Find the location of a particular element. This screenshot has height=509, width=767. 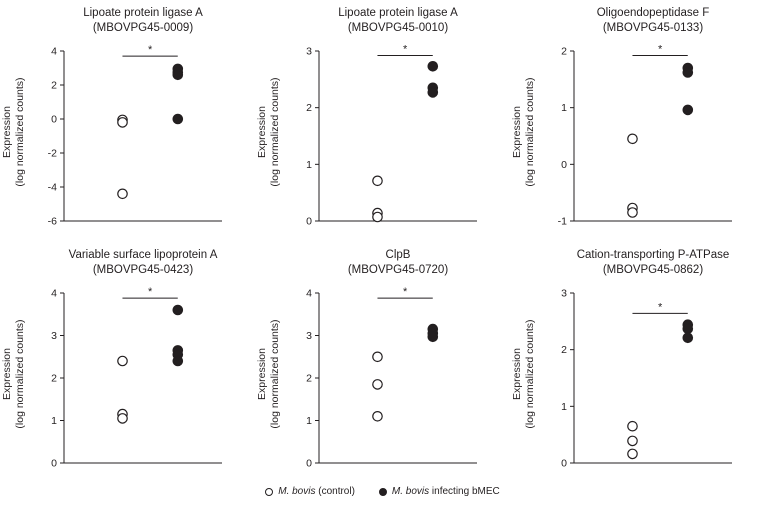

y-tick-label: -1 is located at coordinates (562, 222).